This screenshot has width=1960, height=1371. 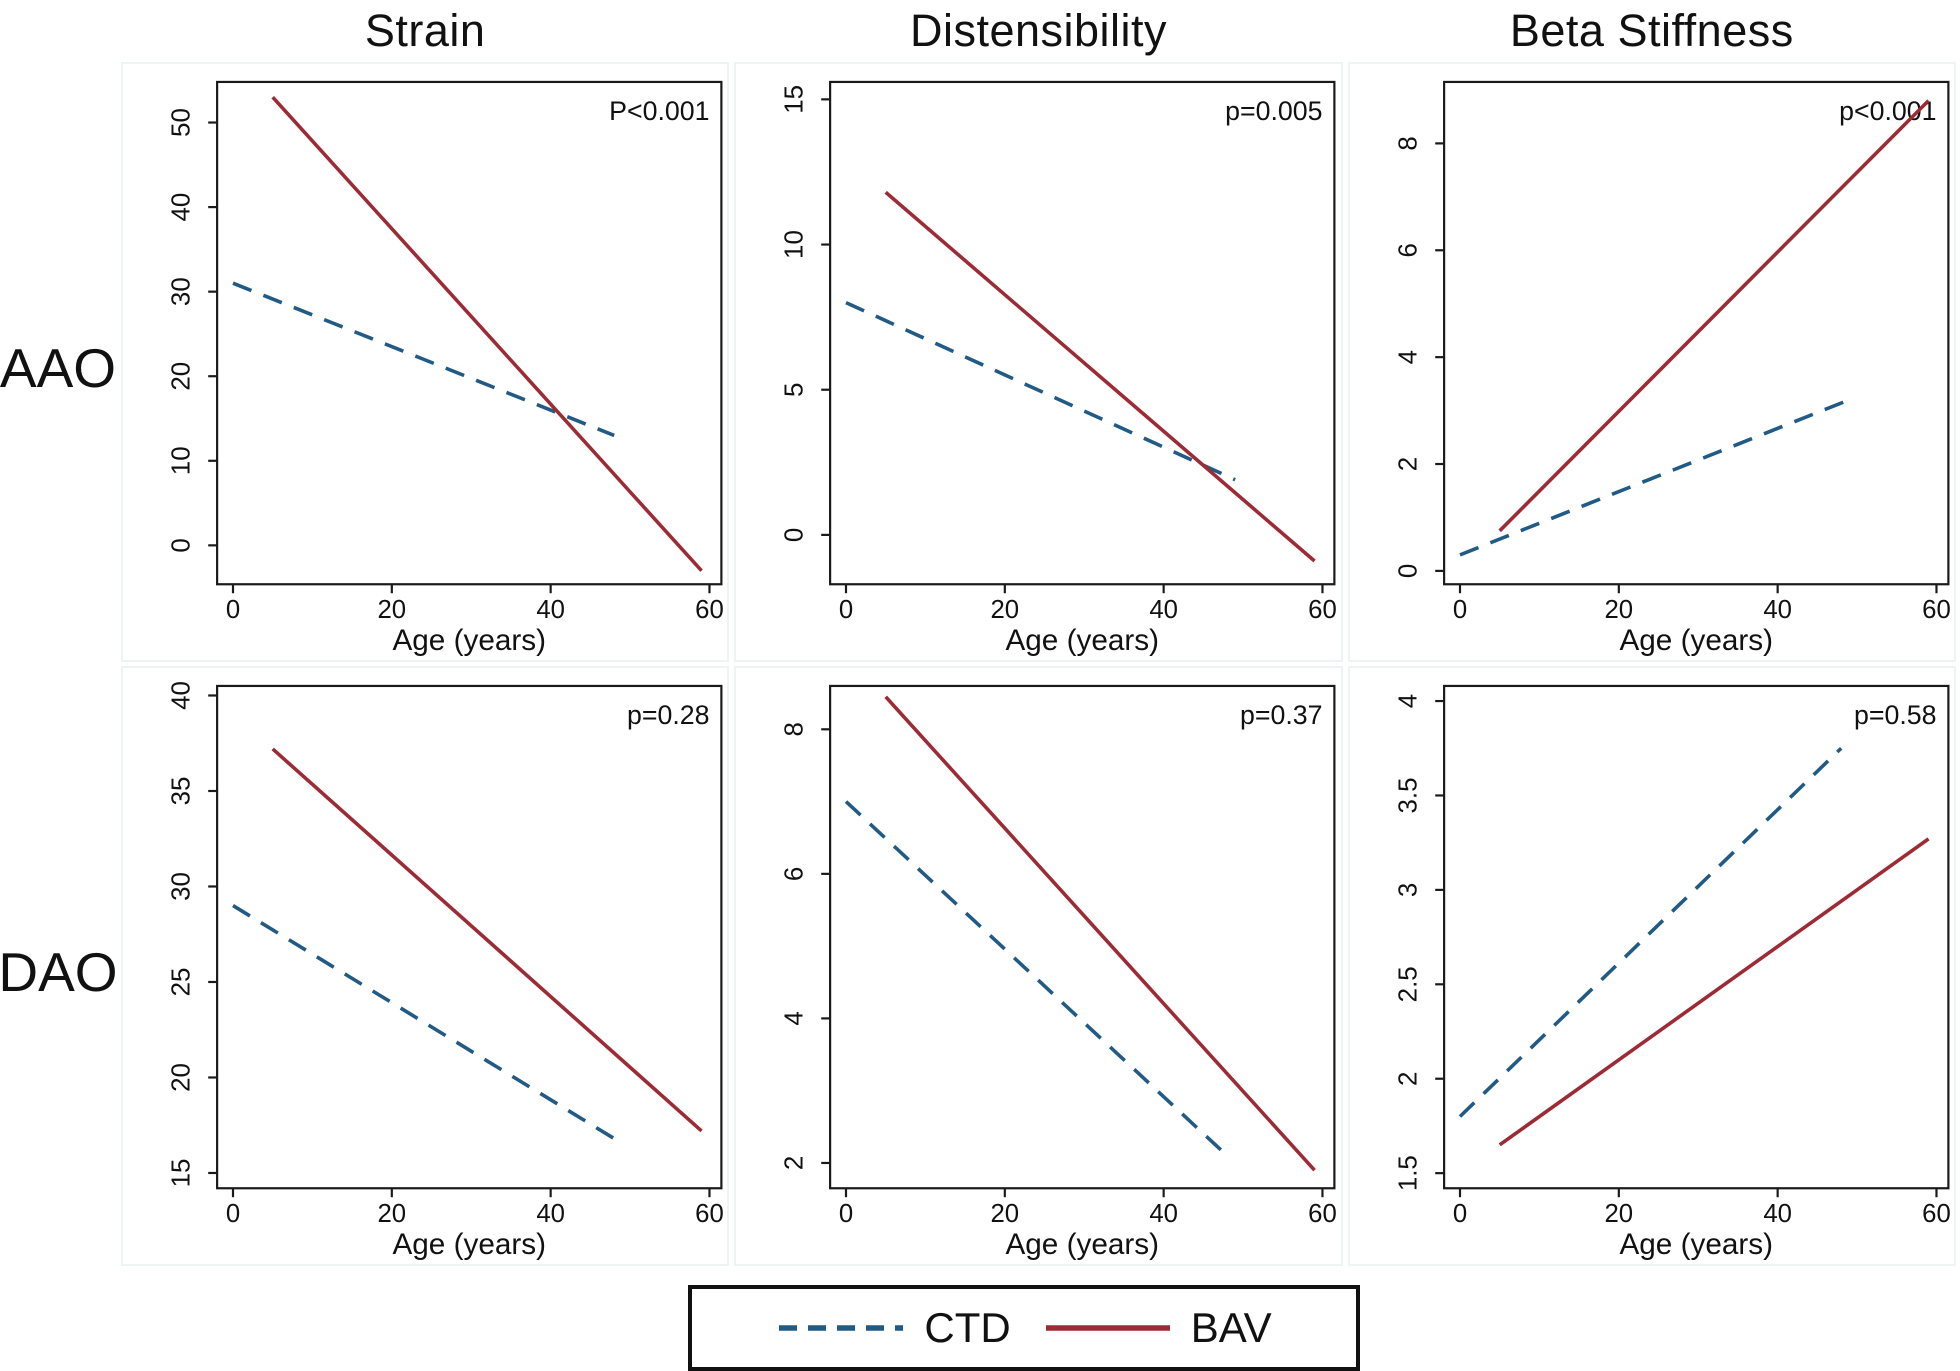 I want to click on legend-bav-line-sample, so click(x=1107, y=1328).